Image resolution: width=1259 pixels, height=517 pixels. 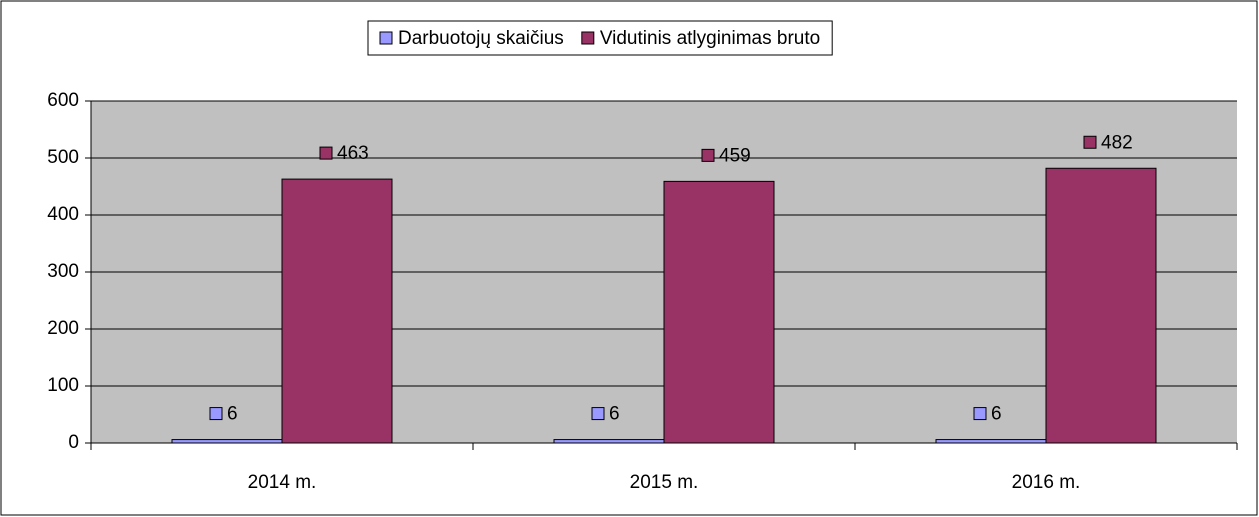 What do you see at coordinates (63, 157) in the screenshot?
I see `y-tick-label: 500` at bounding box center [63, 157].